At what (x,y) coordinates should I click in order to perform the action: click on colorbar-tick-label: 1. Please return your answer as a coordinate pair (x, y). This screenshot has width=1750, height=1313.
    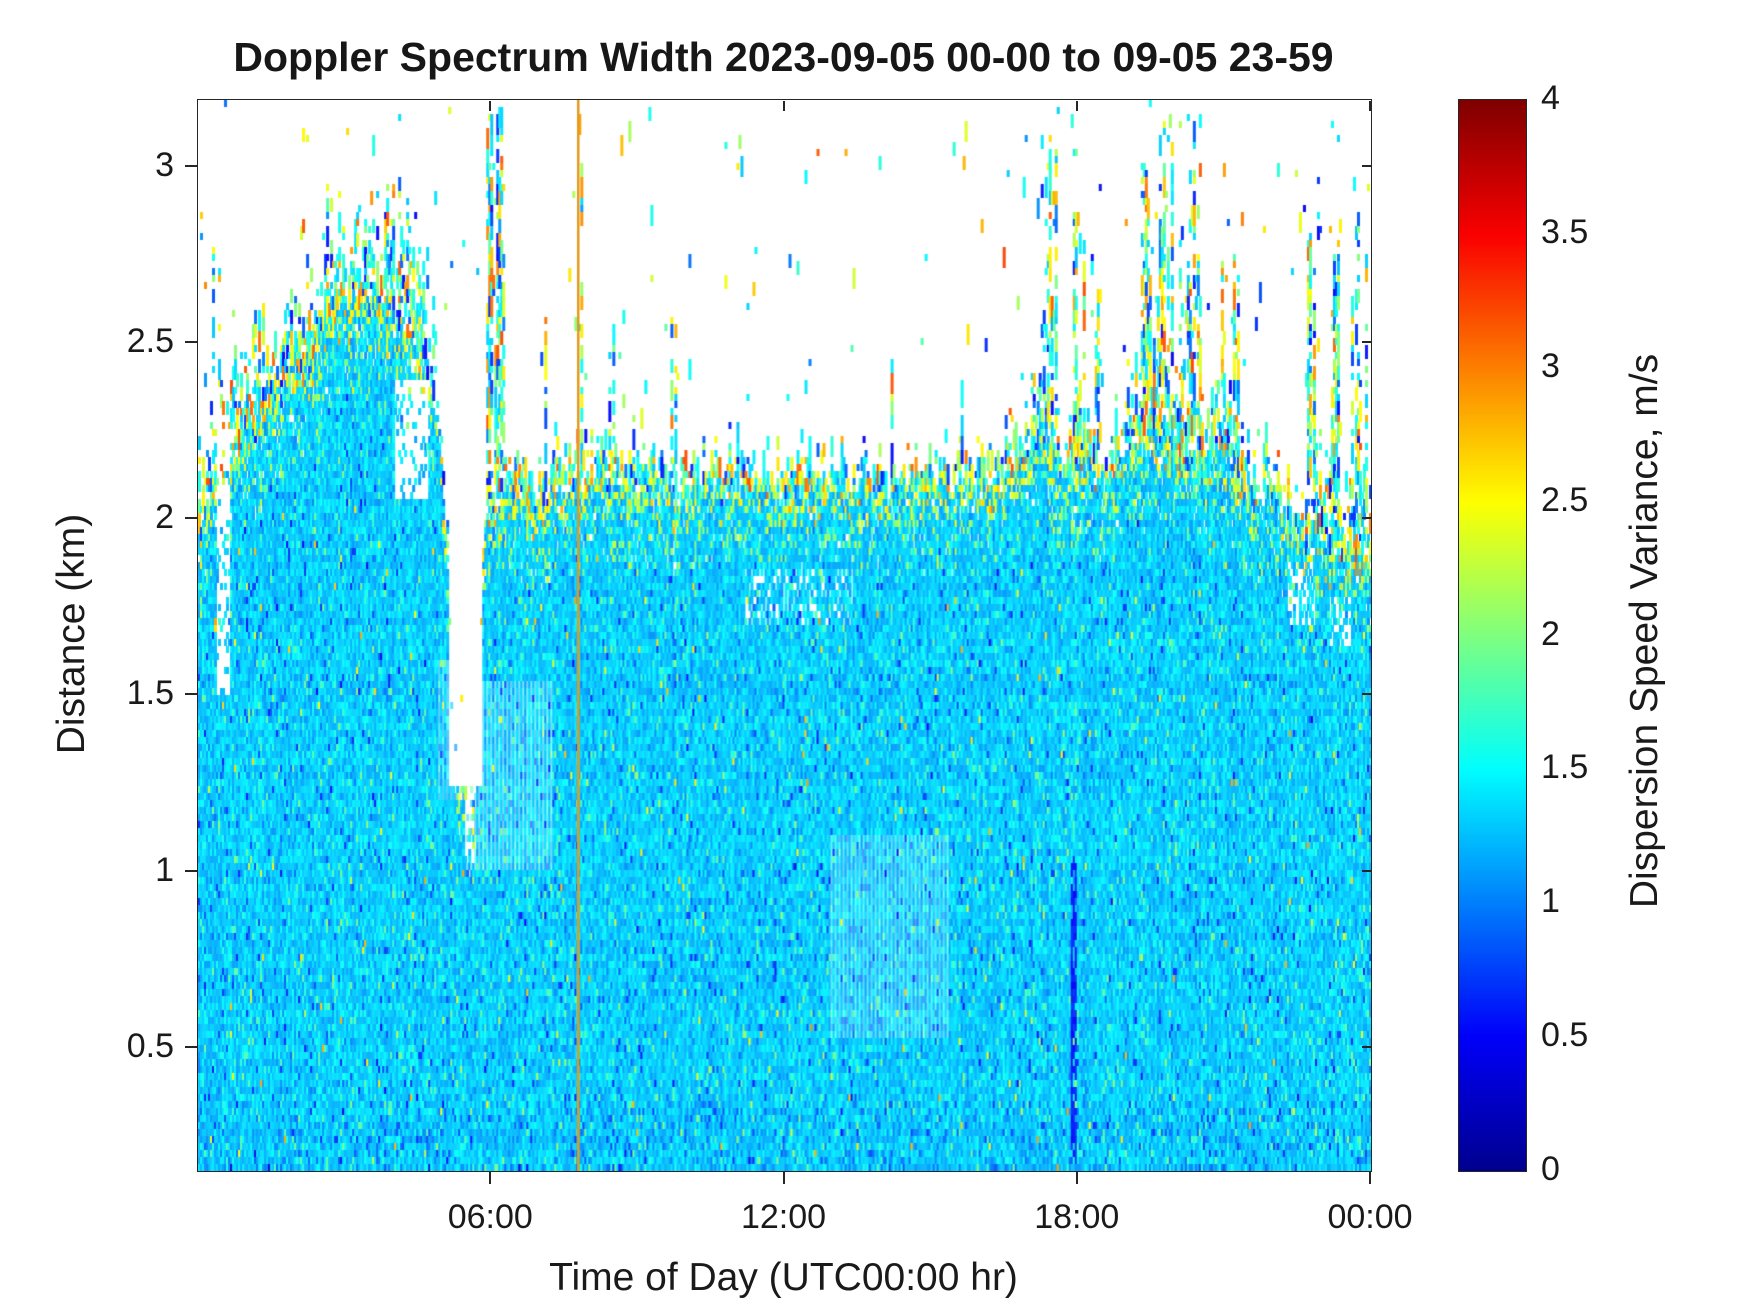
    Looking at the image, I should click on (1550, 901).